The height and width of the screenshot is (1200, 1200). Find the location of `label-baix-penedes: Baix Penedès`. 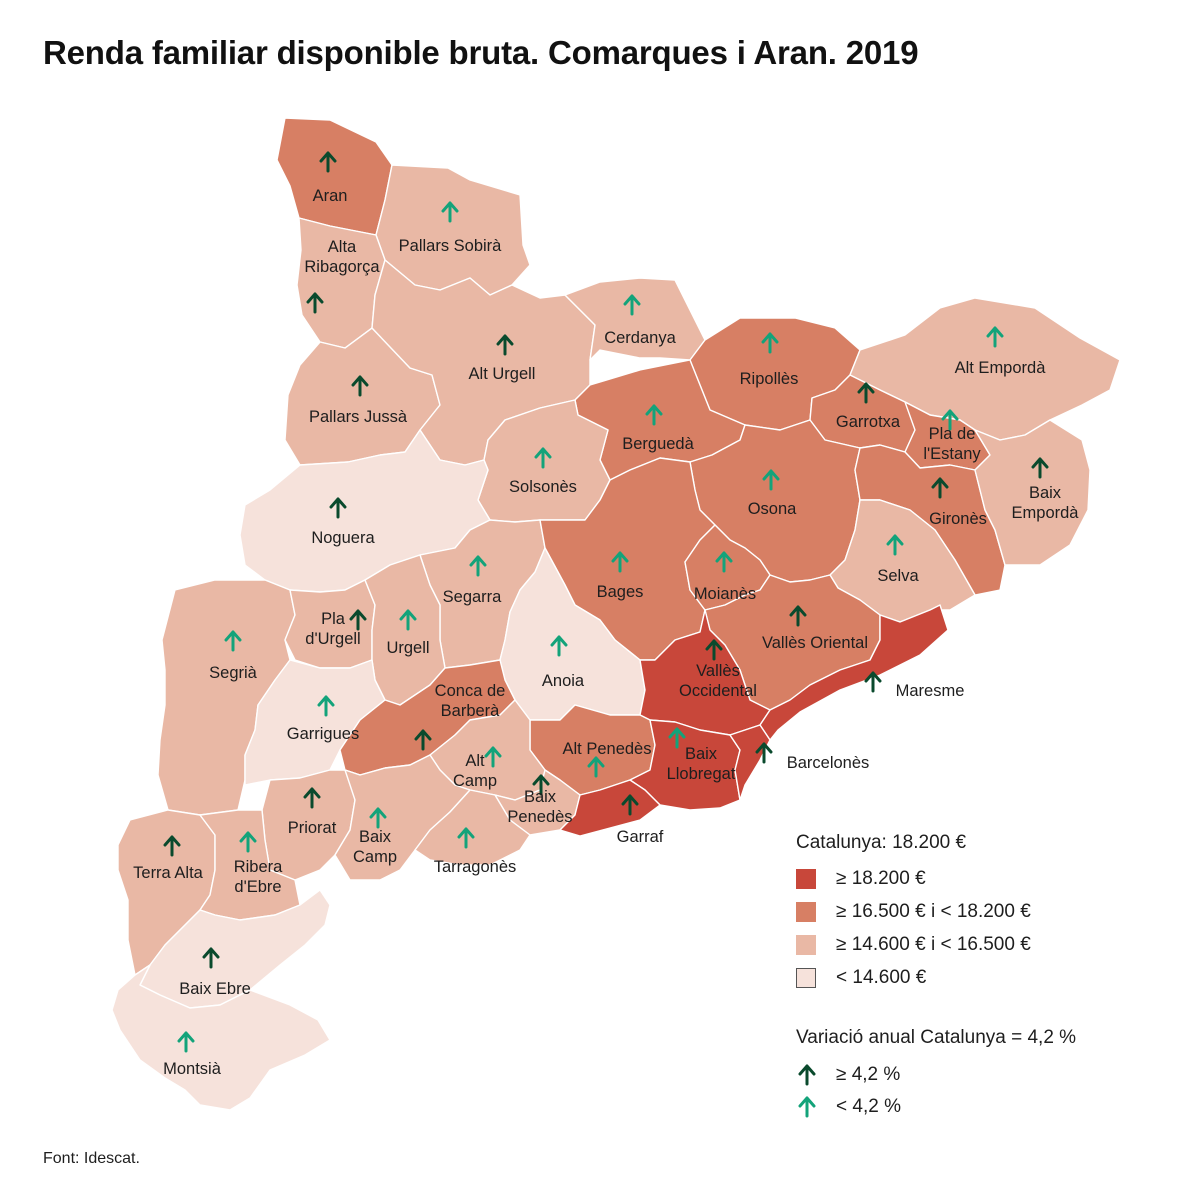

label-baix-penedes: Baix Penedès is located at coordinates (540, 800).